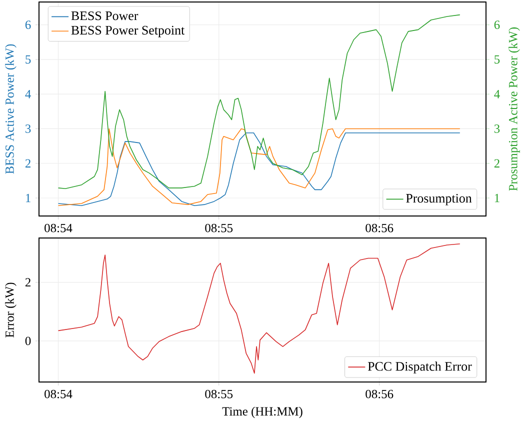  What do you see at coordinates (10, 109) in the screenshot?
I see `y-axis-title: BESS Active Power (kW)` at bounding box center [10, 109].